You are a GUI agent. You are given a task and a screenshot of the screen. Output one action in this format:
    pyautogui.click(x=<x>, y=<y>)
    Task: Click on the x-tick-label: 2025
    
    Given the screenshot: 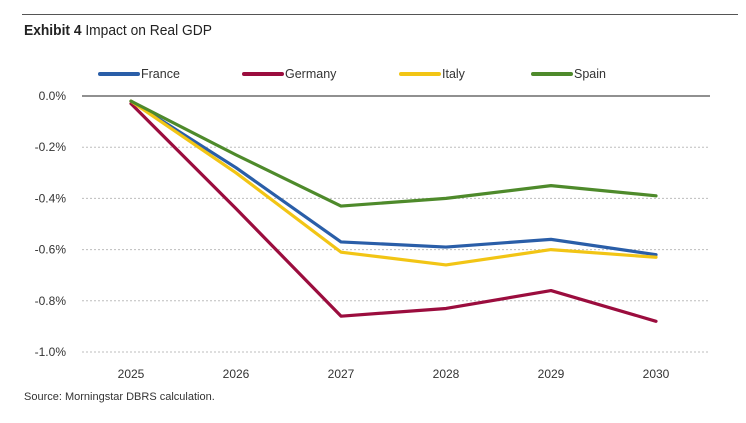 What is the action you would take?
    pyautogui.click(x=131, y=374)
    